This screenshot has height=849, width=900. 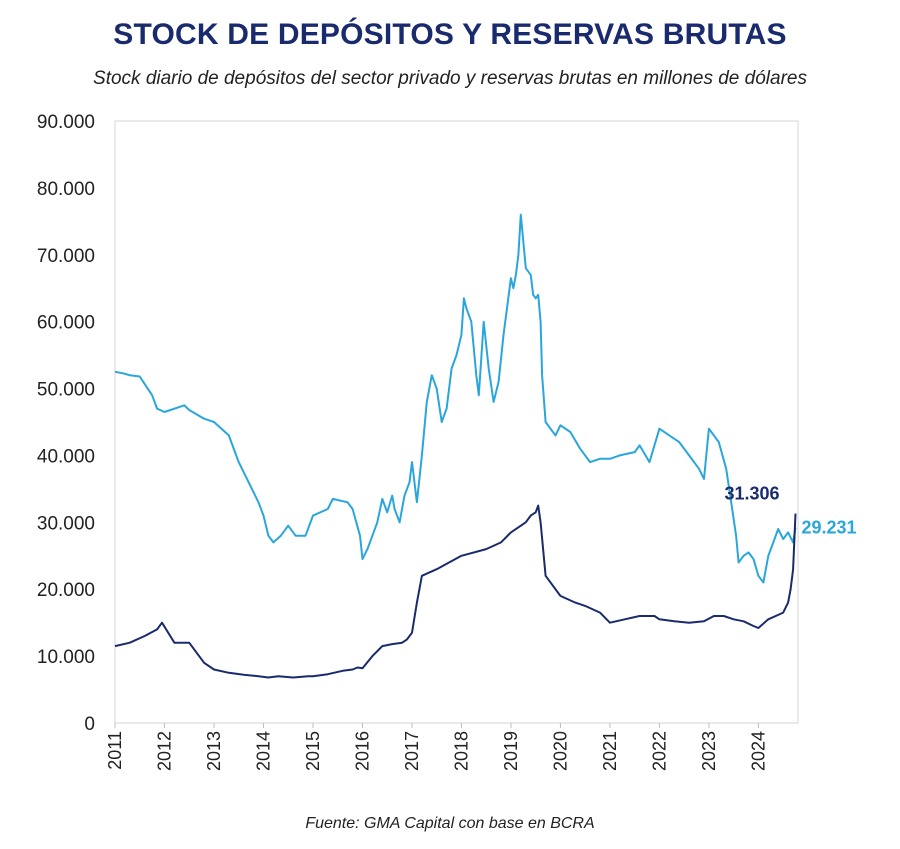 I want to click on x-tick-label: 2014, so click(x=263, y=751).